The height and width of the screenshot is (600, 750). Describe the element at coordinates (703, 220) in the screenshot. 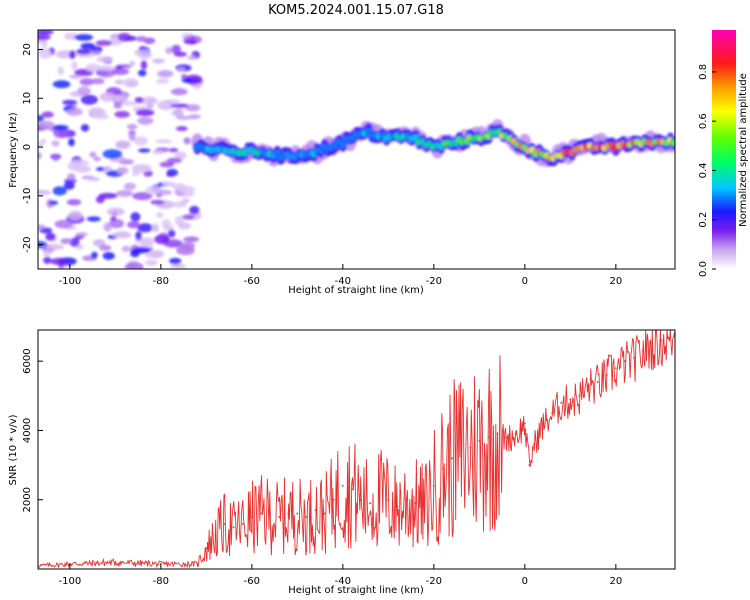

I see `colorbar-tick-label: 0.2` at that location.